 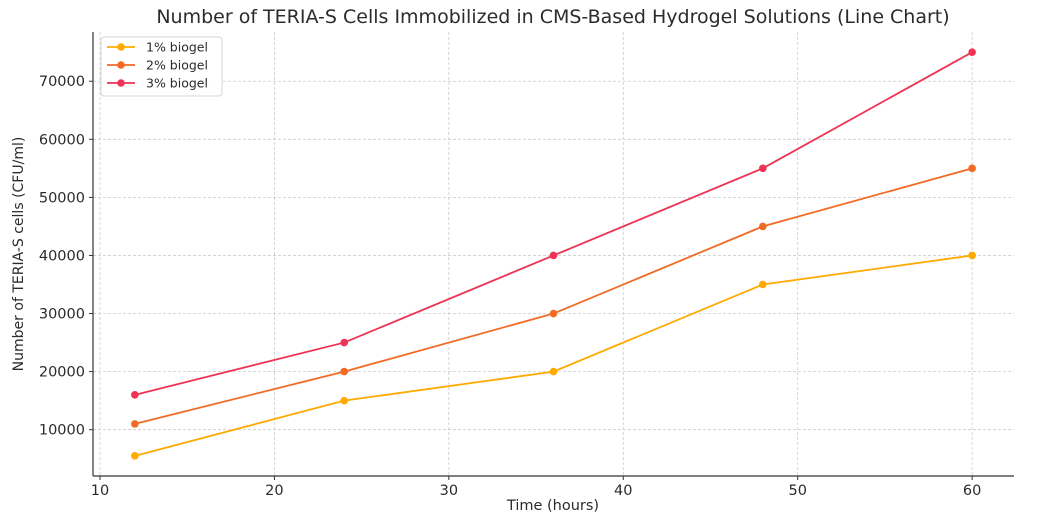 What do you see at coordinates (62, 256) in the screenshot?
I see `y-tick-label: 40000` at bounding box center [62, 256].